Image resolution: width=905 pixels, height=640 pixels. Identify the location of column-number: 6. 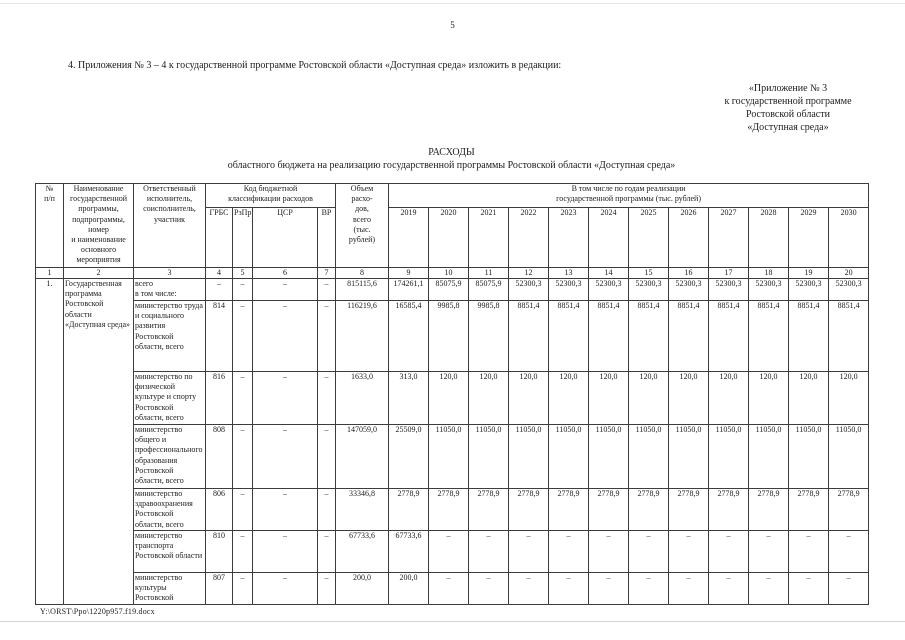
(285, 273).